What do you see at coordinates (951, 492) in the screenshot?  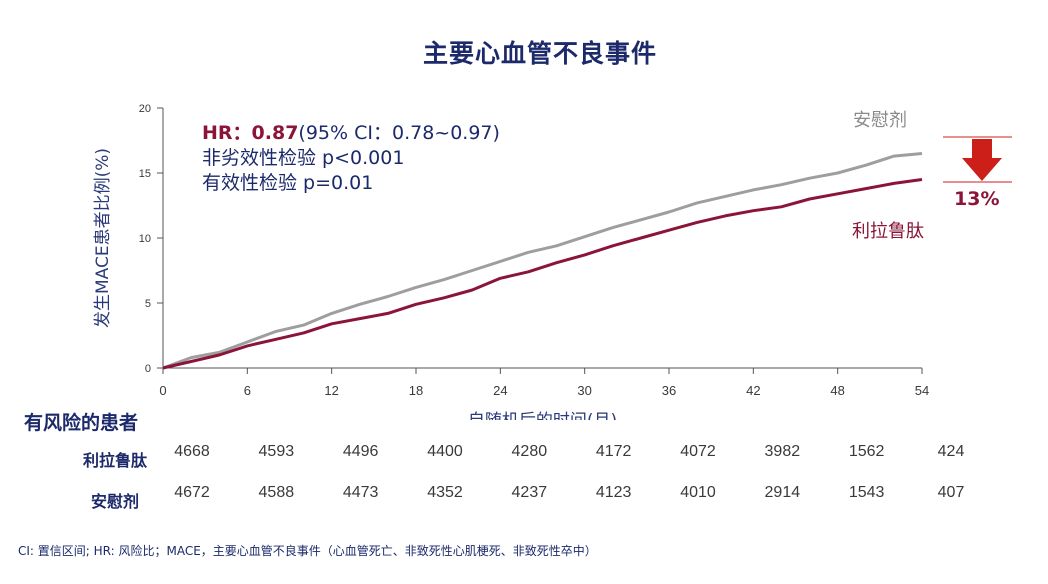 I see `risk-cell: 407` at bounding box center [951, 492].